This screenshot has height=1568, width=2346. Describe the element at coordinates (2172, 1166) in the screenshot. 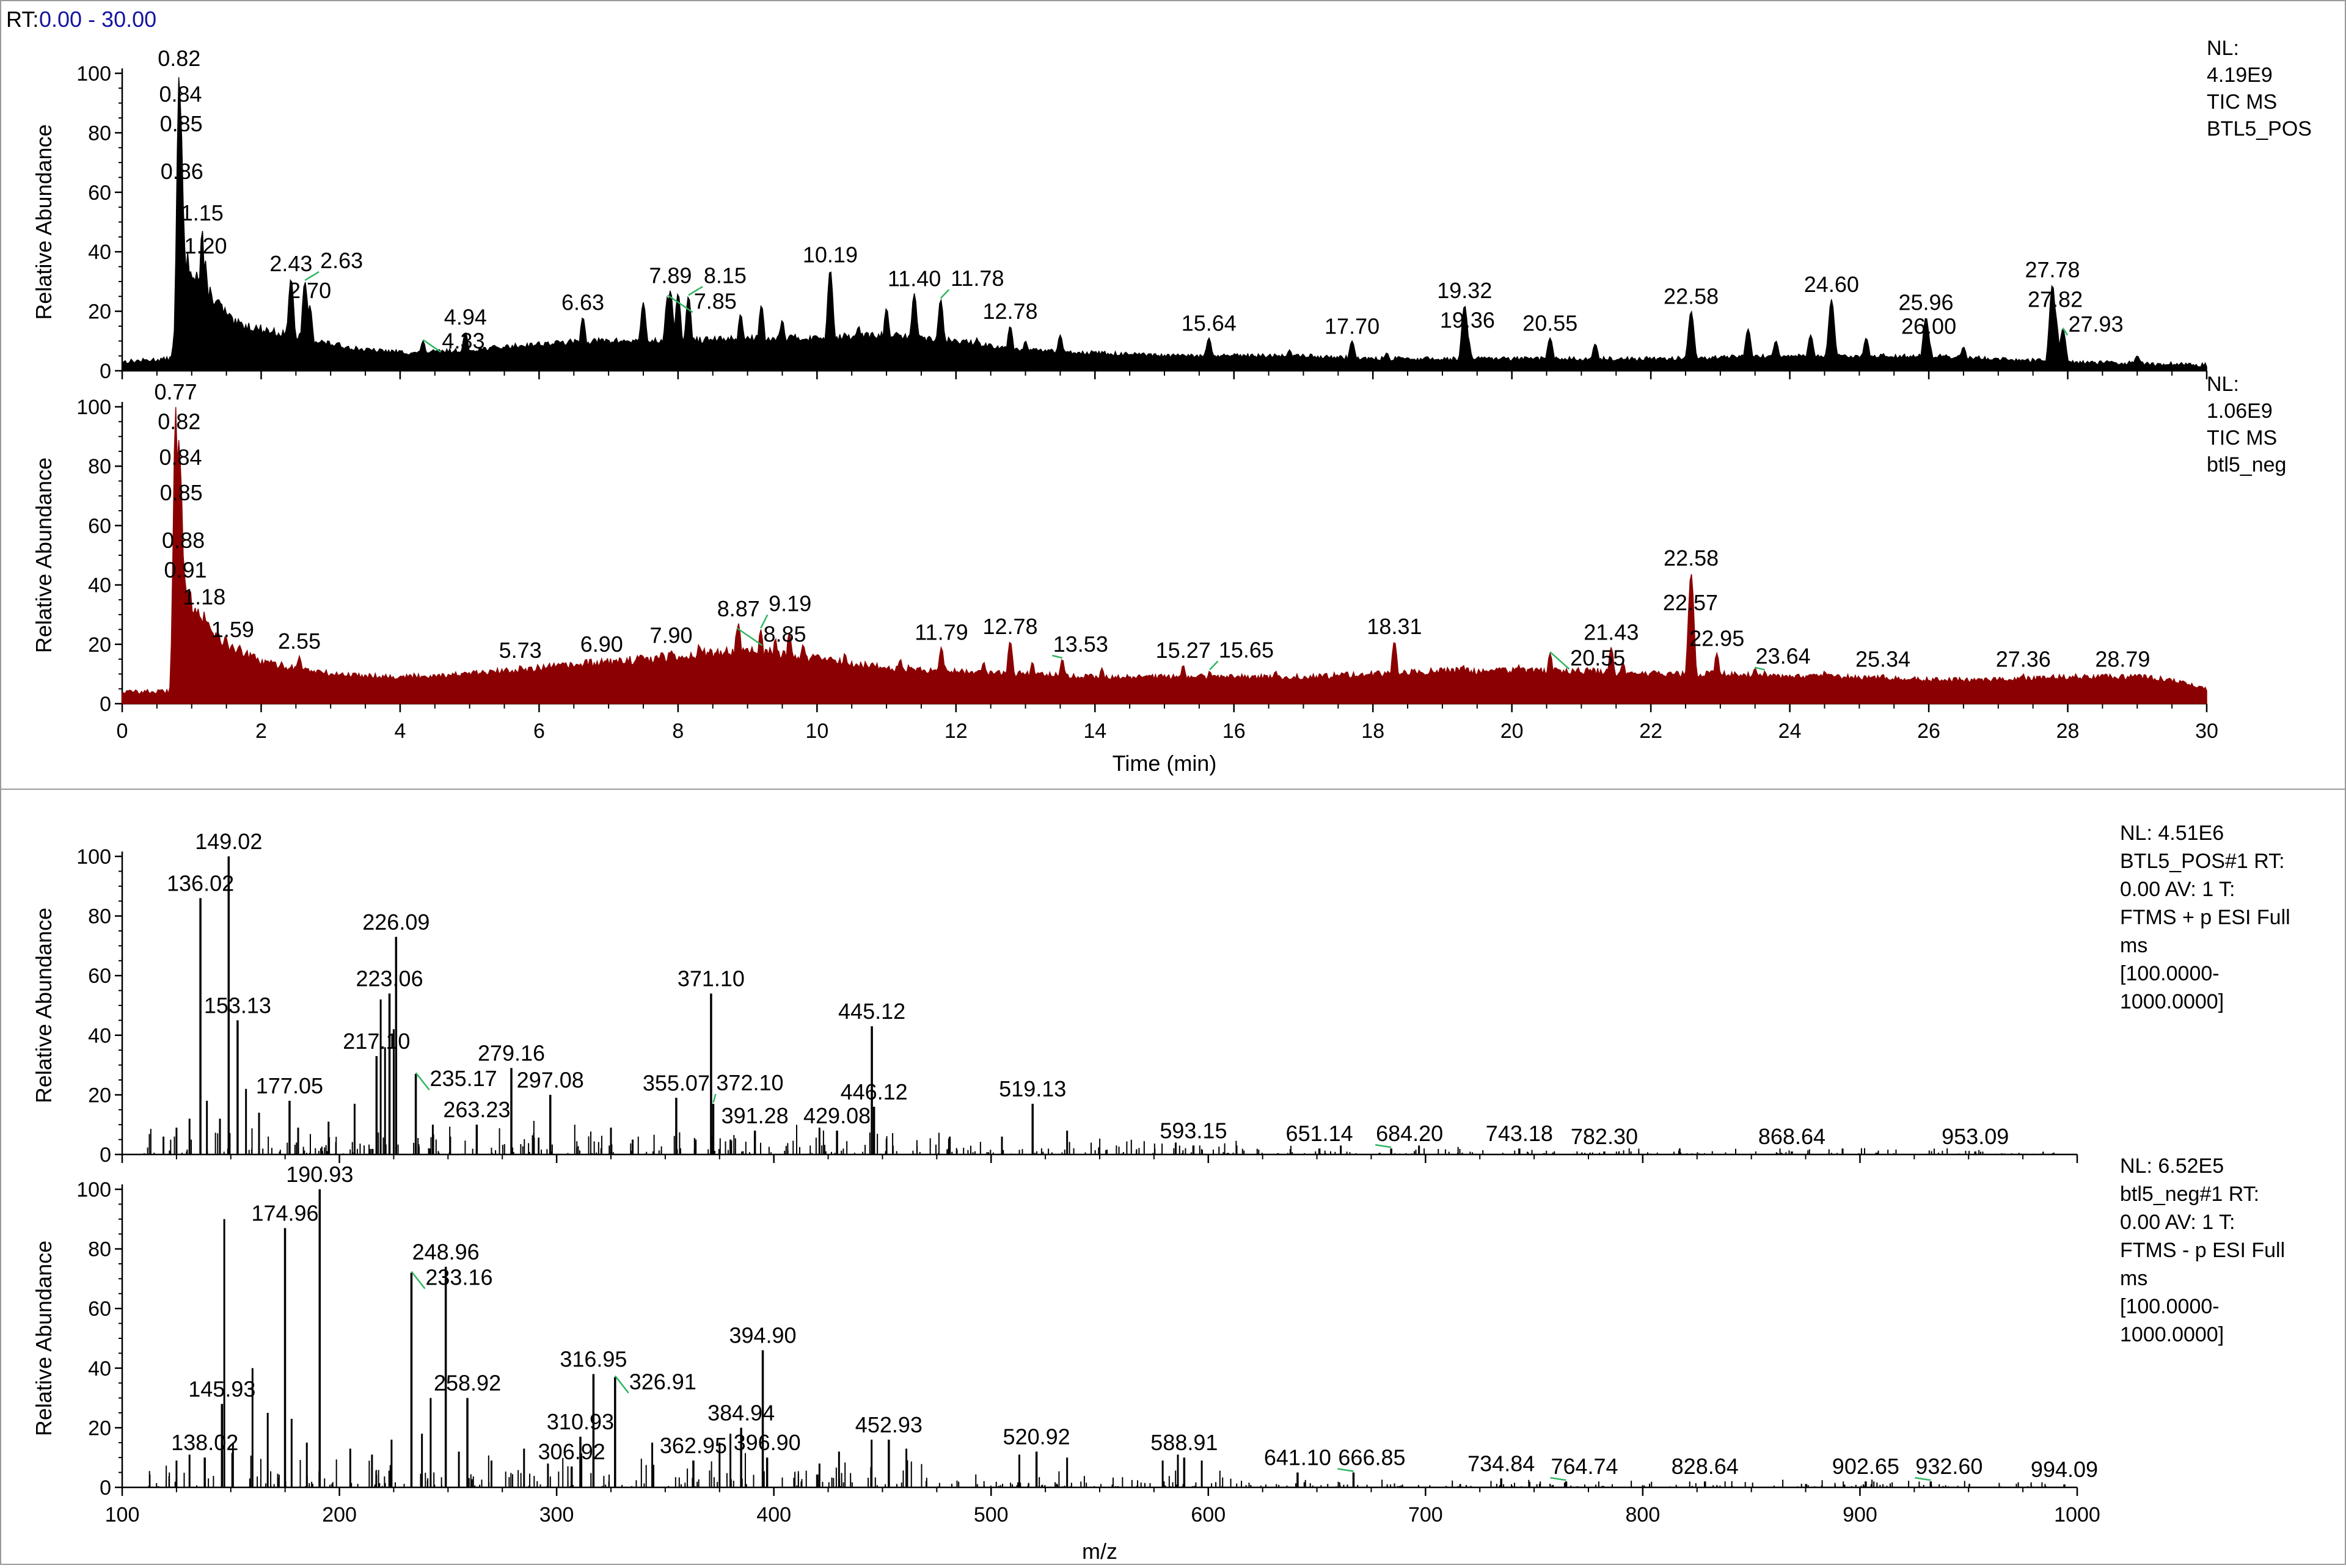

I see `nl-info-line: NL: 6.52E5` at that location.